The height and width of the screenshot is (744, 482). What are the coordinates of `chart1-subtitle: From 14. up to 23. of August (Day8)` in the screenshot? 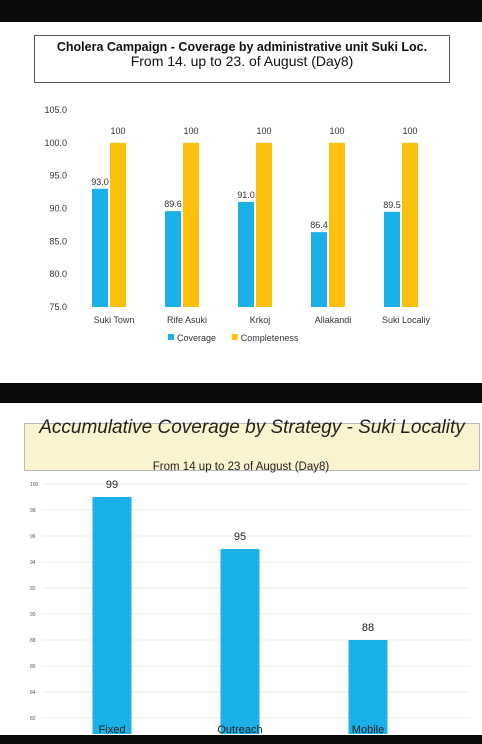 It's located at (242, 61).